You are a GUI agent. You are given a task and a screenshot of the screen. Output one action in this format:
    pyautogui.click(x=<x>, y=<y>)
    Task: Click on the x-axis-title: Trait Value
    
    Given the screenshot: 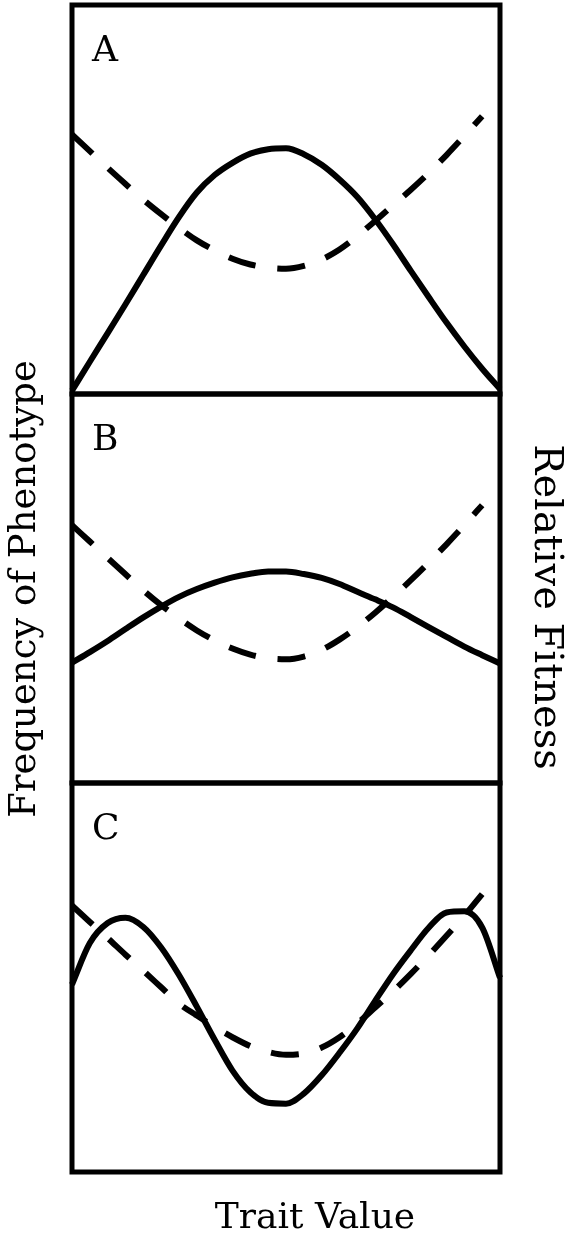 What is the action you would take?
    pyautogui.click(x=315, y=1215)
    